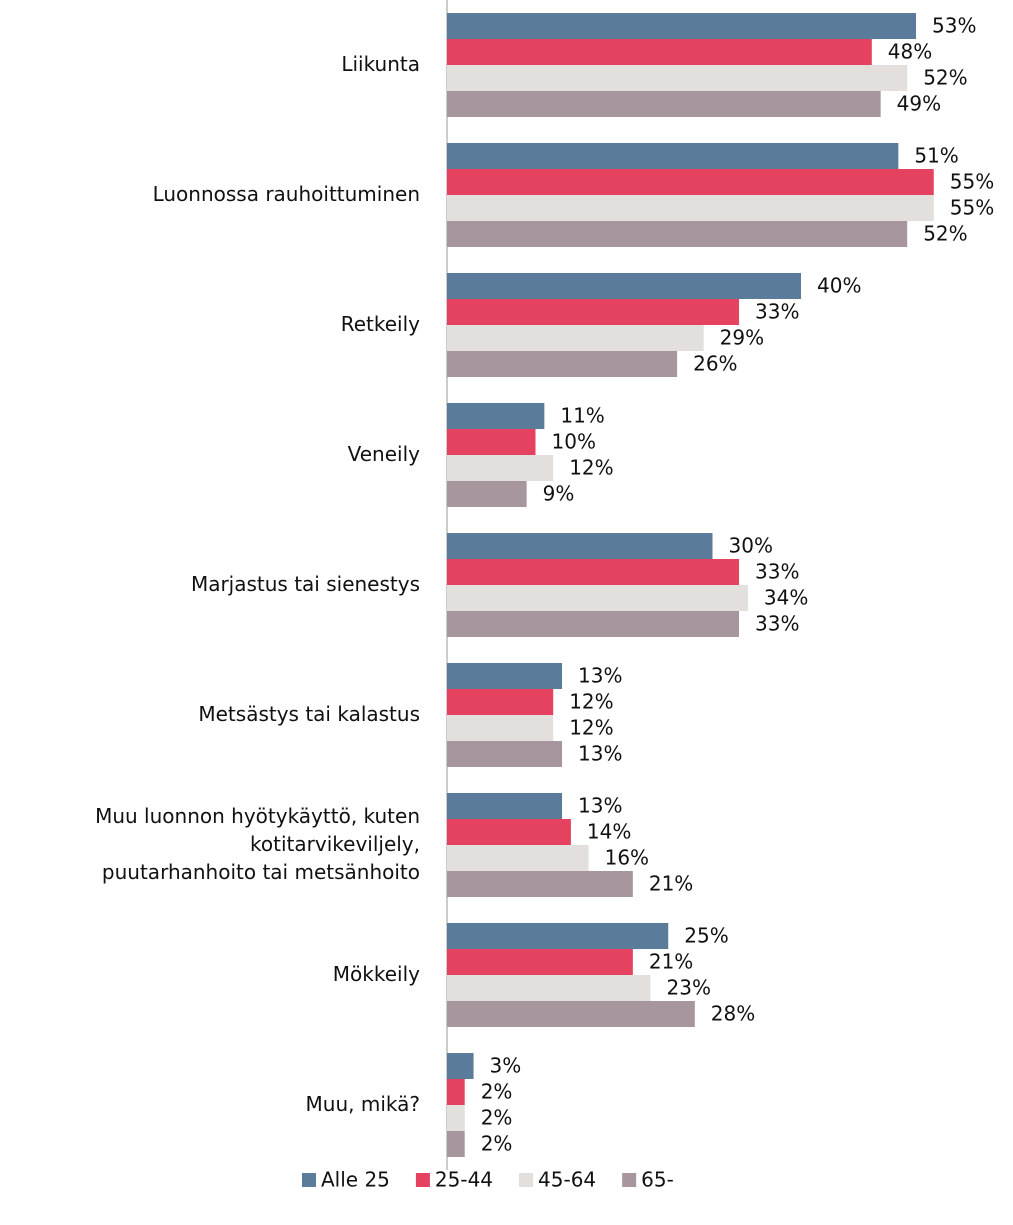 This screenshot has height=1225, width=1013. I want to click on value-label: 40%, so click(839, 286).